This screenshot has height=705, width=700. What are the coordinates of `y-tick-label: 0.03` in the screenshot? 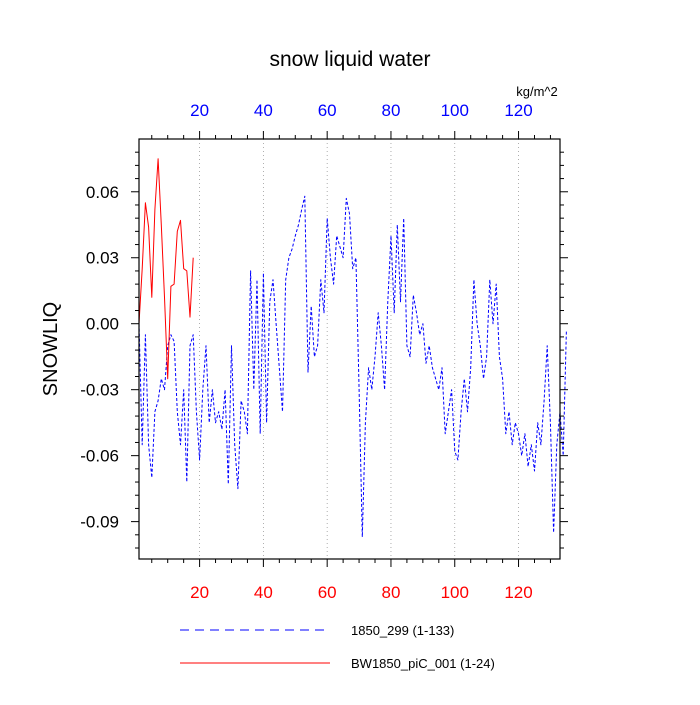 It's located at (102, 258).